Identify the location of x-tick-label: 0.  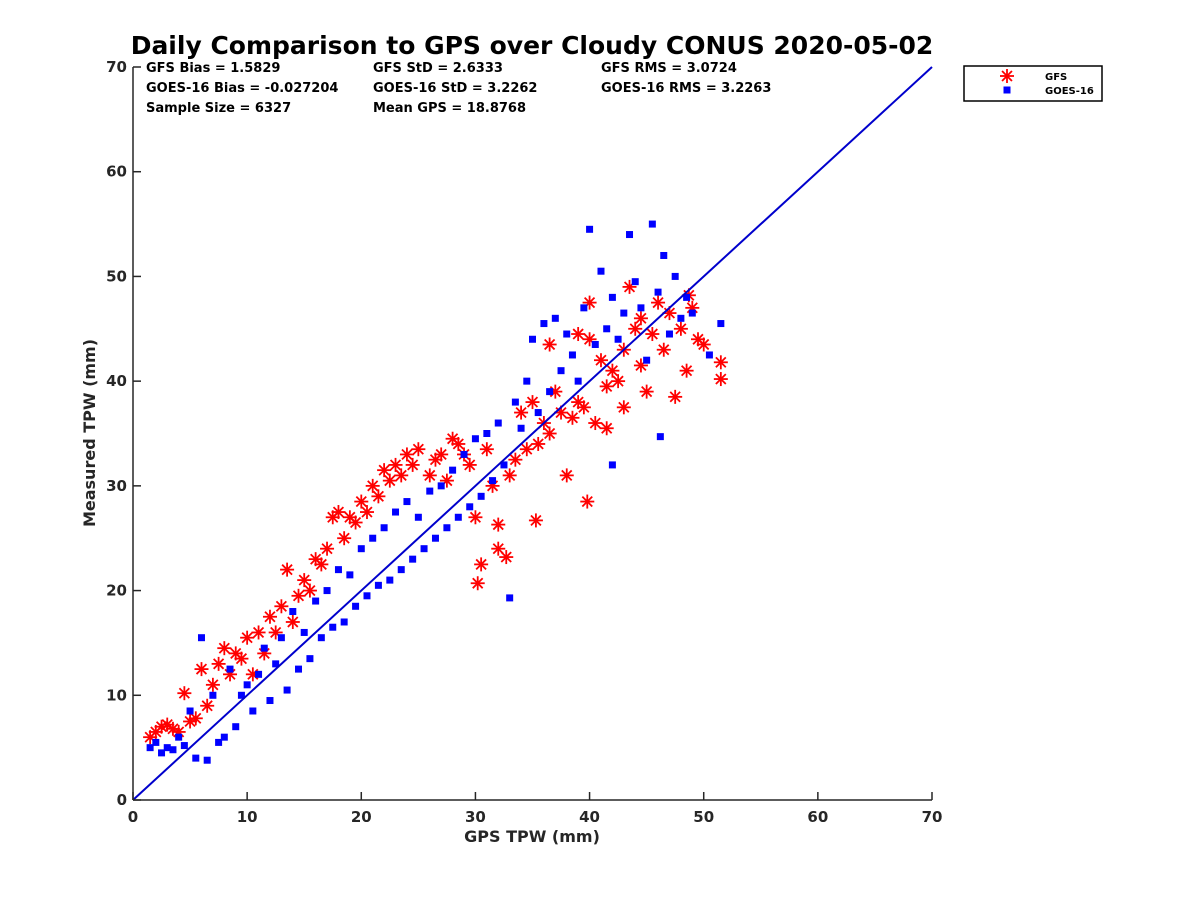
(133, 817).